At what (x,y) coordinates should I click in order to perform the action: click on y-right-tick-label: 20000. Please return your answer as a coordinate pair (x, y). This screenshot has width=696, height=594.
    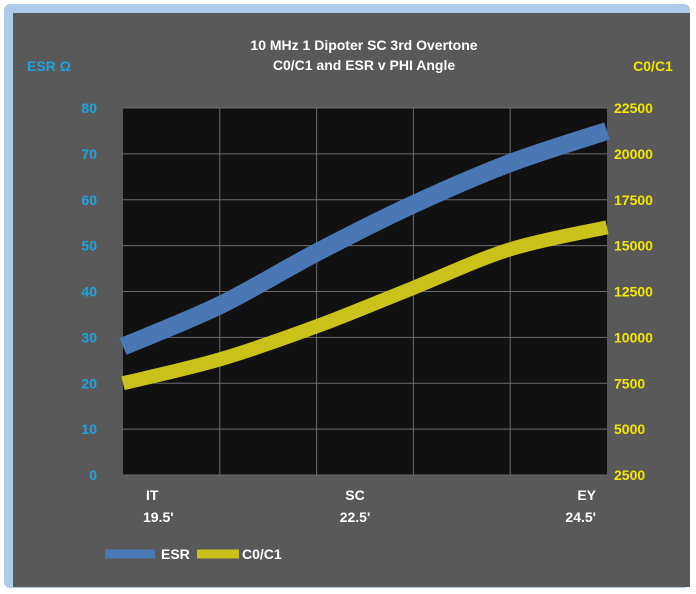
    Looking at the image, I should click on (633, 154).